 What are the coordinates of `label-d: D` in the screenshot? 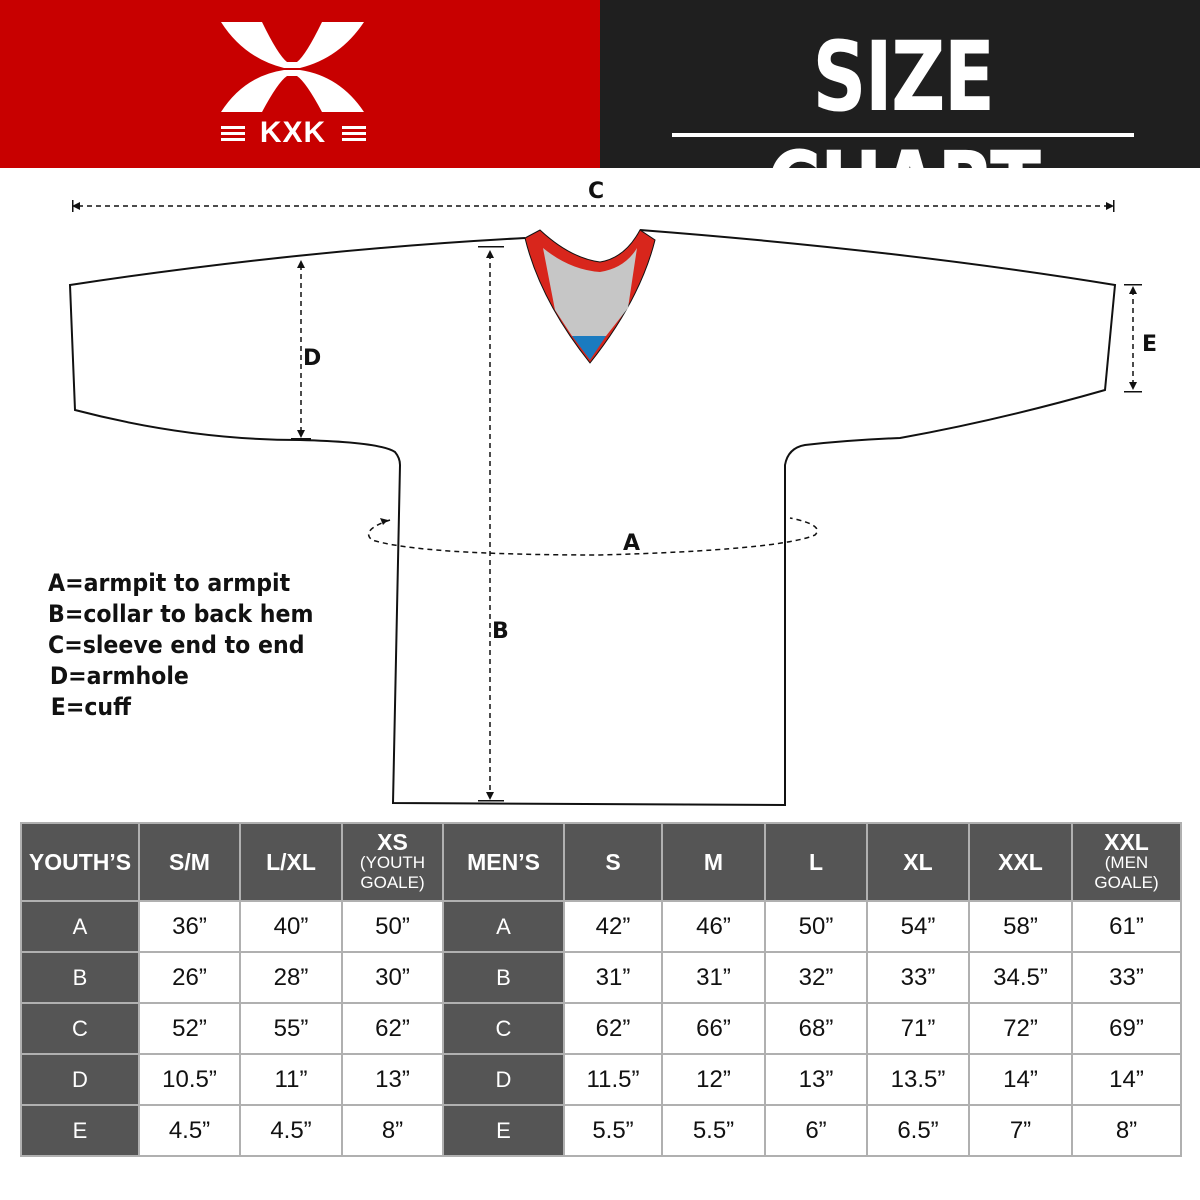 It's located at (312, 358).